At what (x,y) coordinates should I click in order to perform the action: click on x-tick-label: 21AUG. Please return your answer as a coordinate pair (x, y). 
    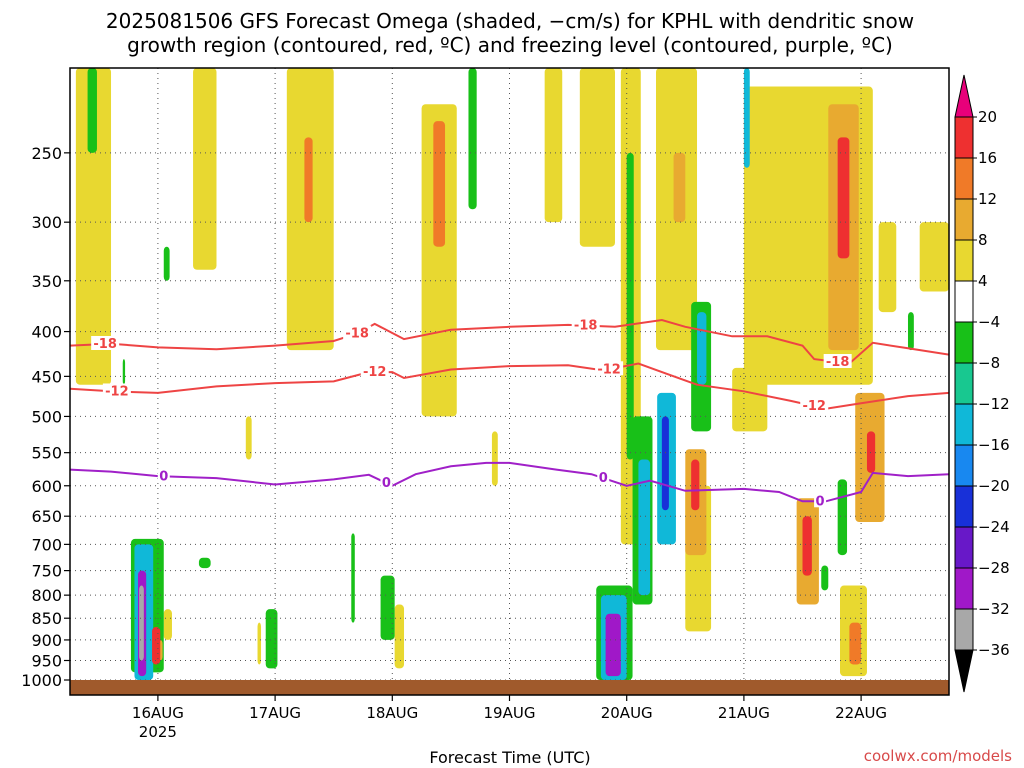
    Looking at the image, I should click on (744, 713).